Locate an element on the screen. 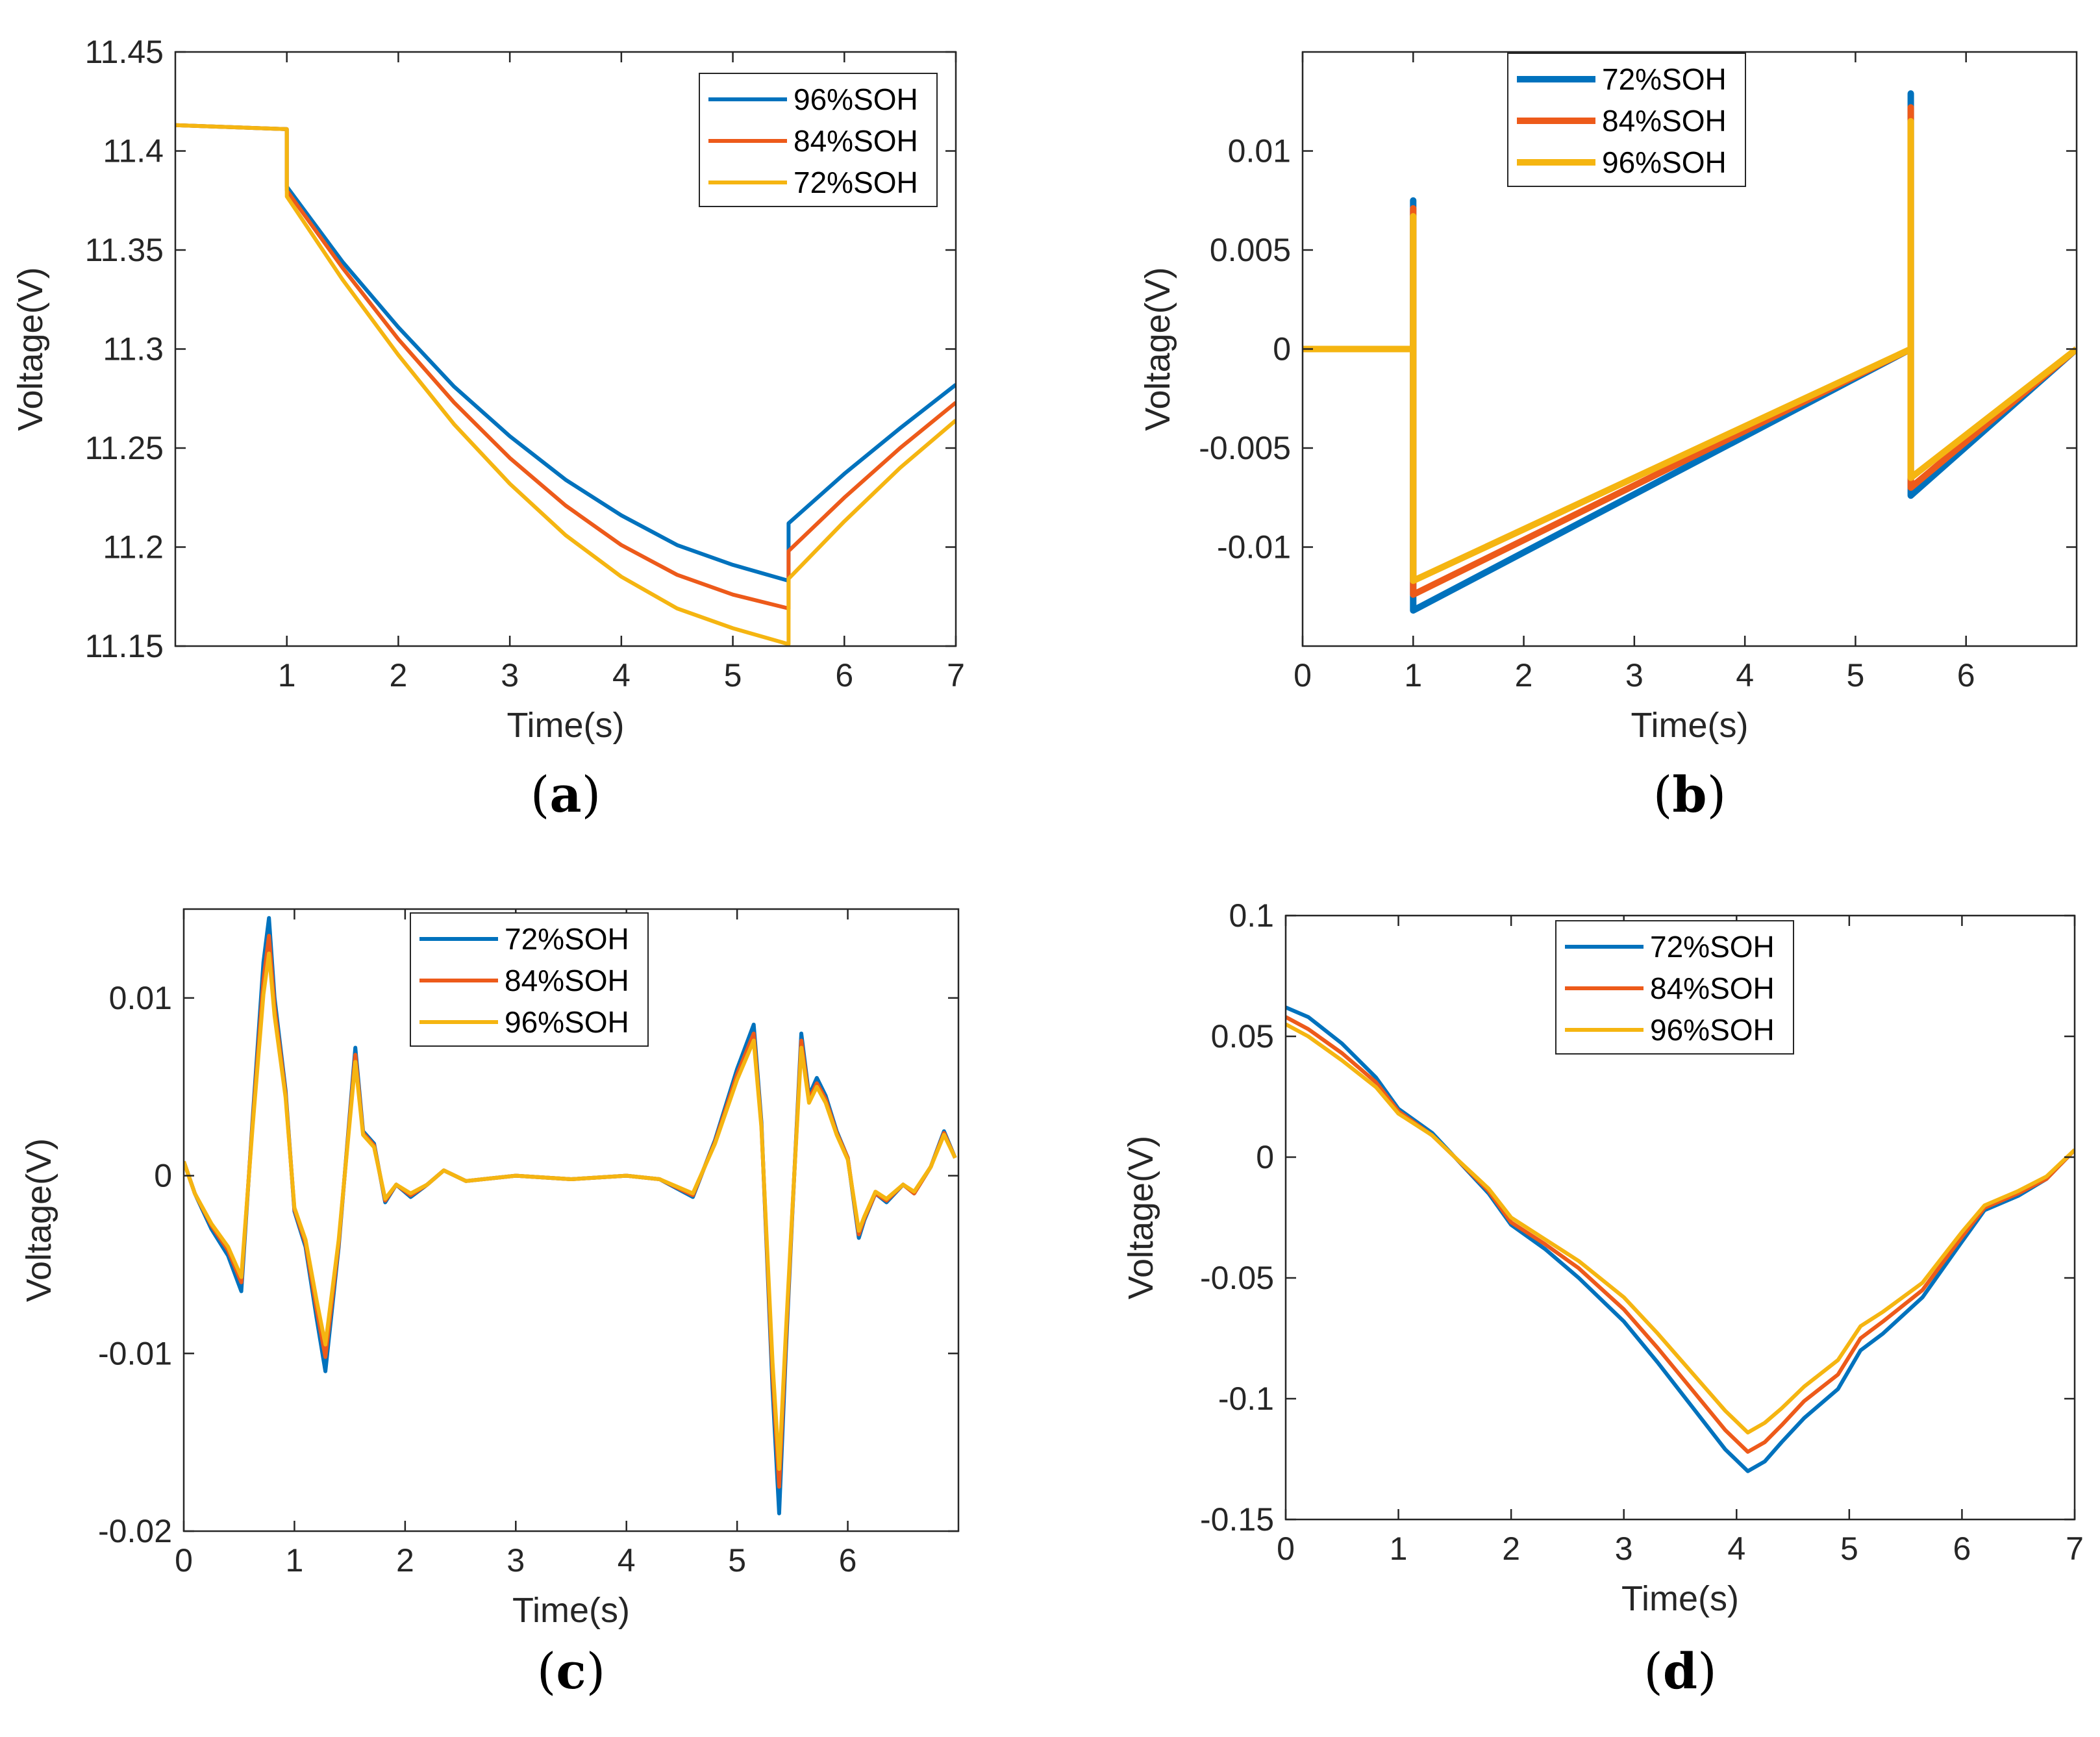 Image resolution: width=2100 pixels, height=1737 pixels. series-line-84%SOH is located at coordinates (565, 366).